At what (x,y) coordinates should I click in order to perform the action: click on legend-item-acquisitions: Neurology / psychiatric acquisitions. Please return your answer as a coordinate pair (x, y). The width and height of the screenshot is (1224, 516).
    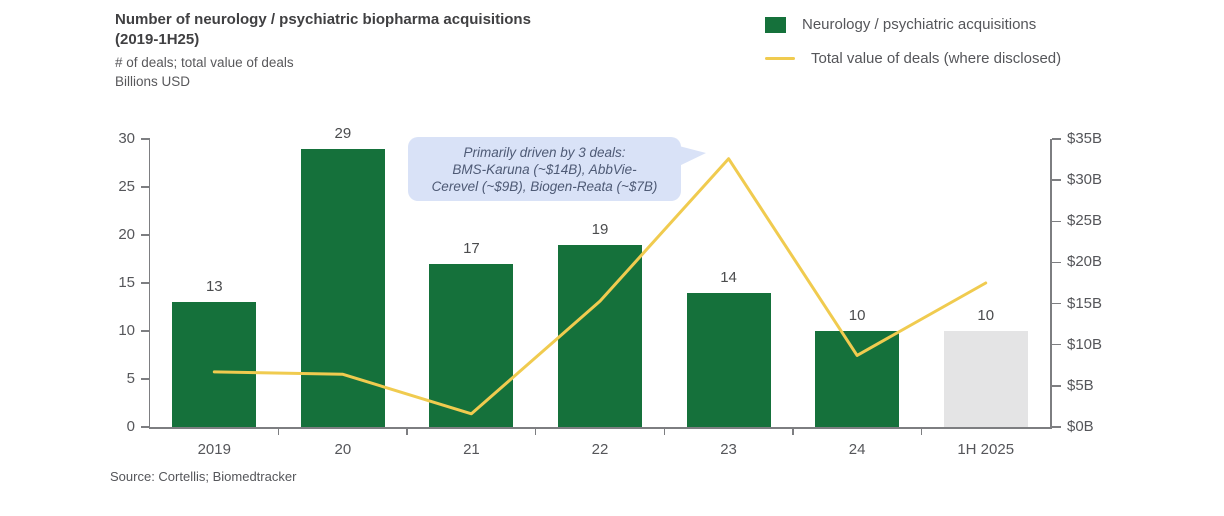
    Looking at the image, I should click on (913, 24).